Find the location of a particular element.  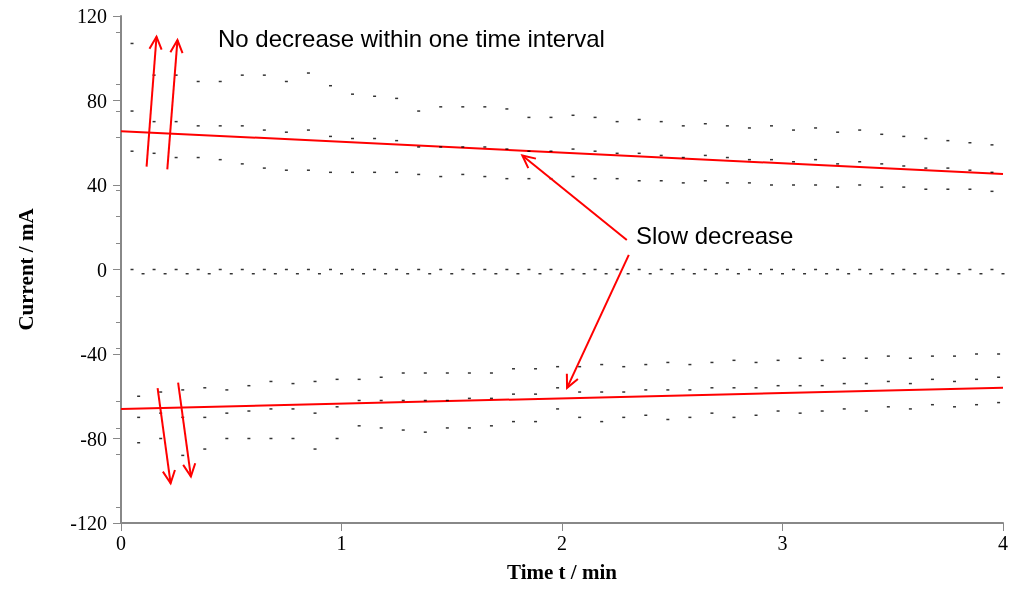

annotation: No decrease within one time interval is located at coordinates (411, 38).